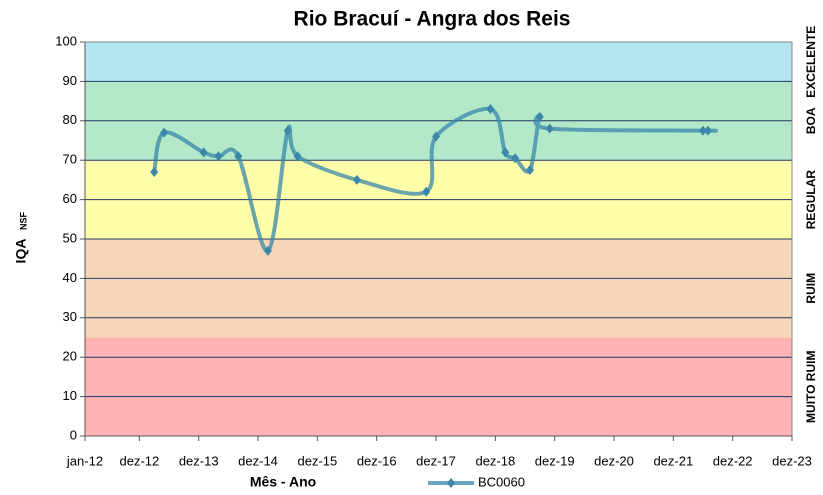 This screenshot has height=495, width=823. I want to click on y-tick-label: 70, so click(70, 159).